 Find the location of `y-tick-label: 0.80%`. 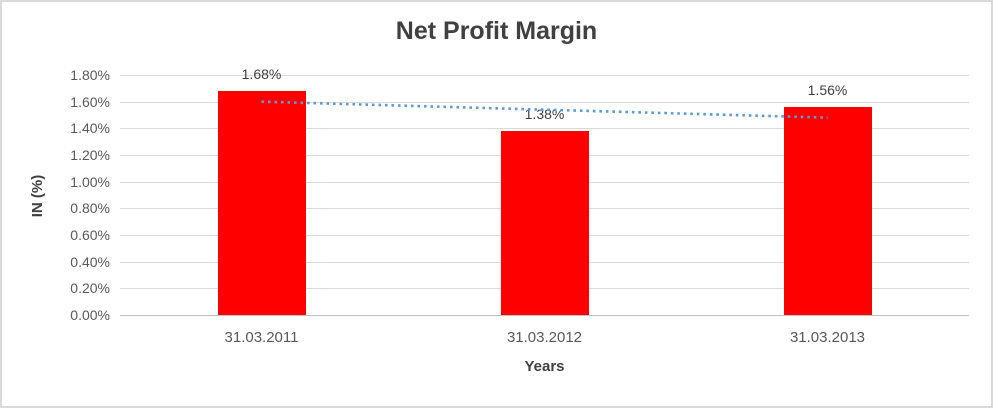

y-tick-label: 0.80% is located at coordinates (90, 208).